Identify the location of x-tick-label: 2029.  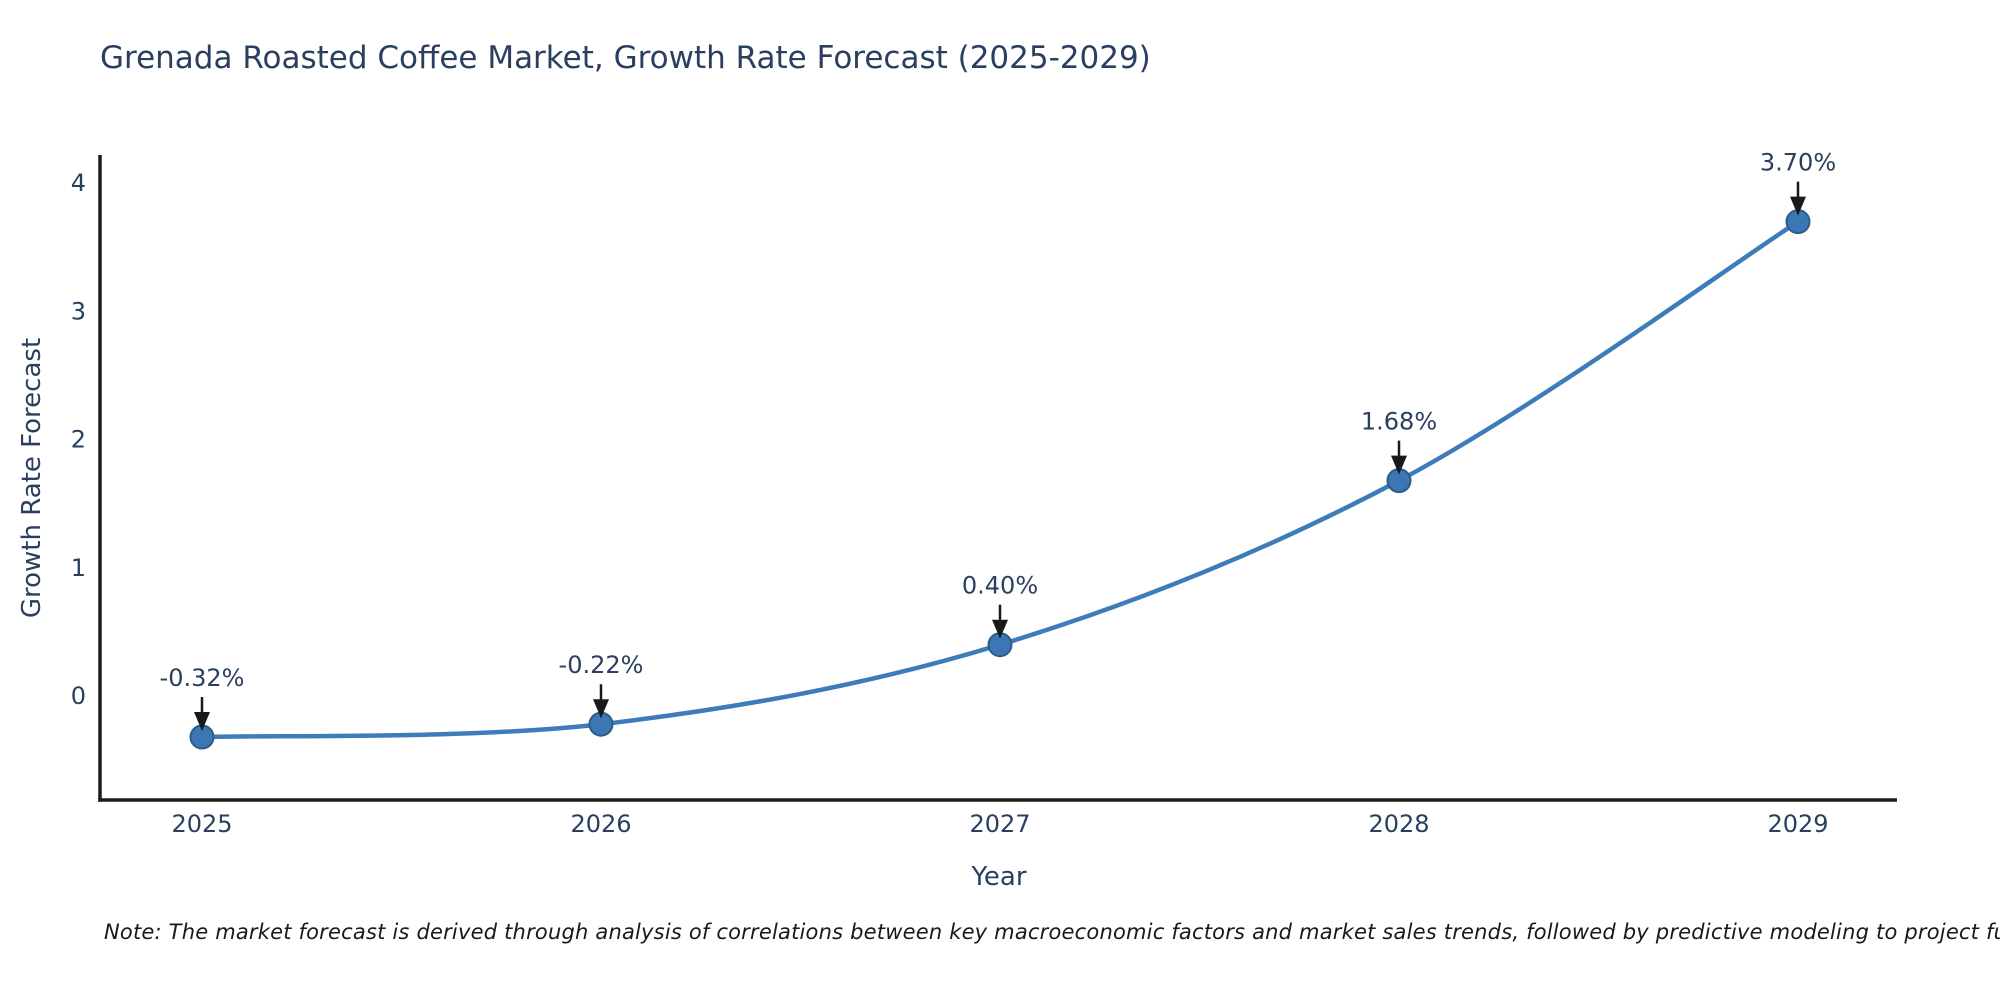
(1797, 824).